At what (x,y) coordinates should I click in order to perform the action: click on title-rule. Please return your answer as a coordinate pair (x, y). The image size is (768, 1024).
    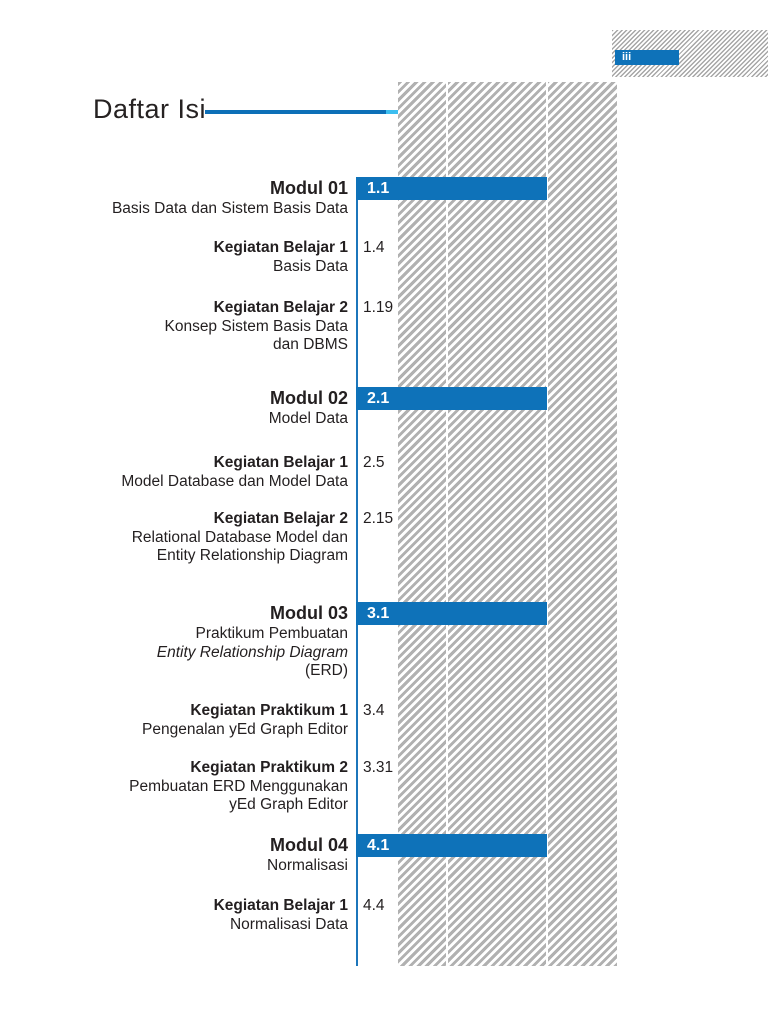
    Looking at the image, I should click on (295, 112).